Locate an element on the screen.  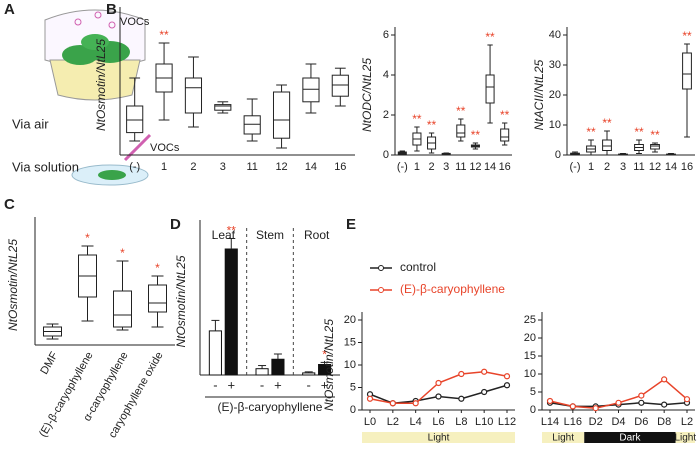
x-tick-label: 3 is located at coordinates (446, 167).